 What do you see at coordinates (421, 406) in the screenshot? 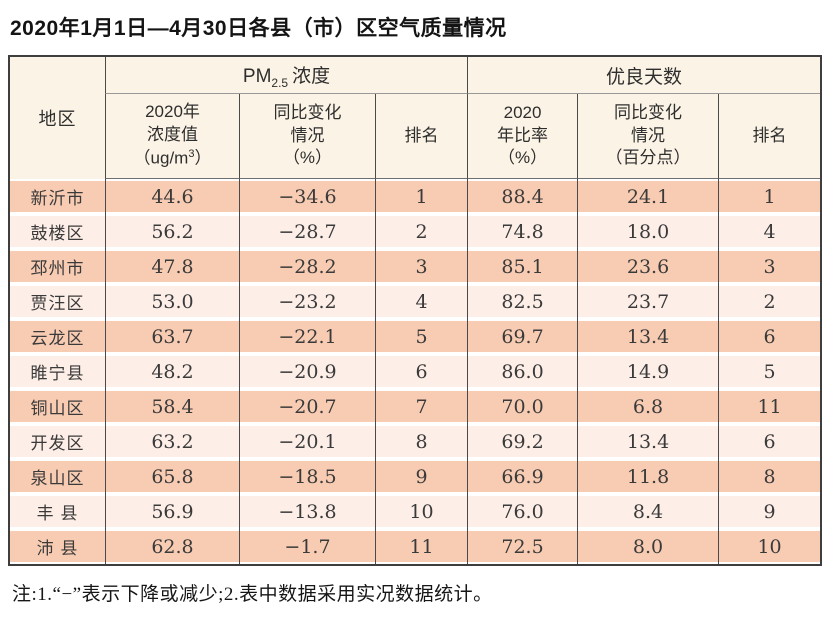
I see `pm-rank-cell: 7` at bounding box center [421, 406].